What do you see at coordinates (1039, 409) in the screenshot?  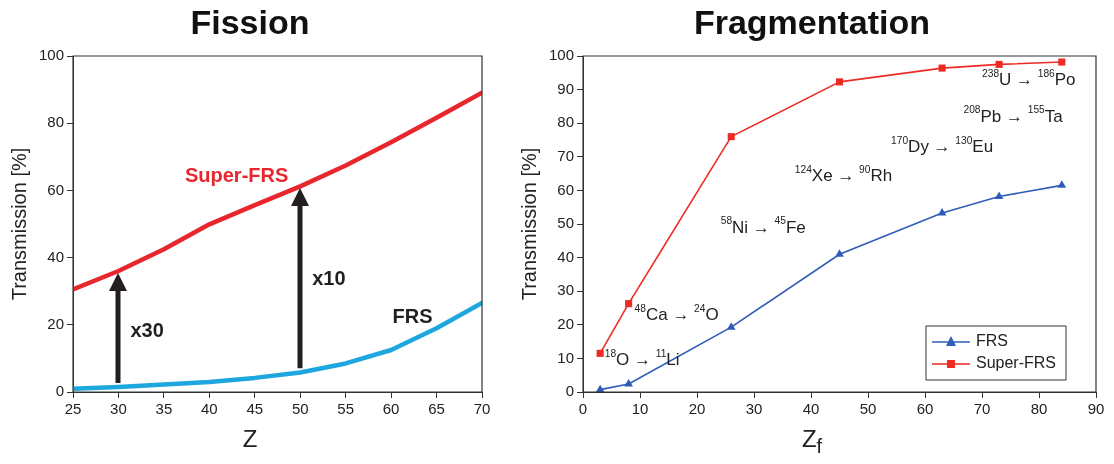 I see `x-tick-label: 80` at bounding box center [1039, 409].